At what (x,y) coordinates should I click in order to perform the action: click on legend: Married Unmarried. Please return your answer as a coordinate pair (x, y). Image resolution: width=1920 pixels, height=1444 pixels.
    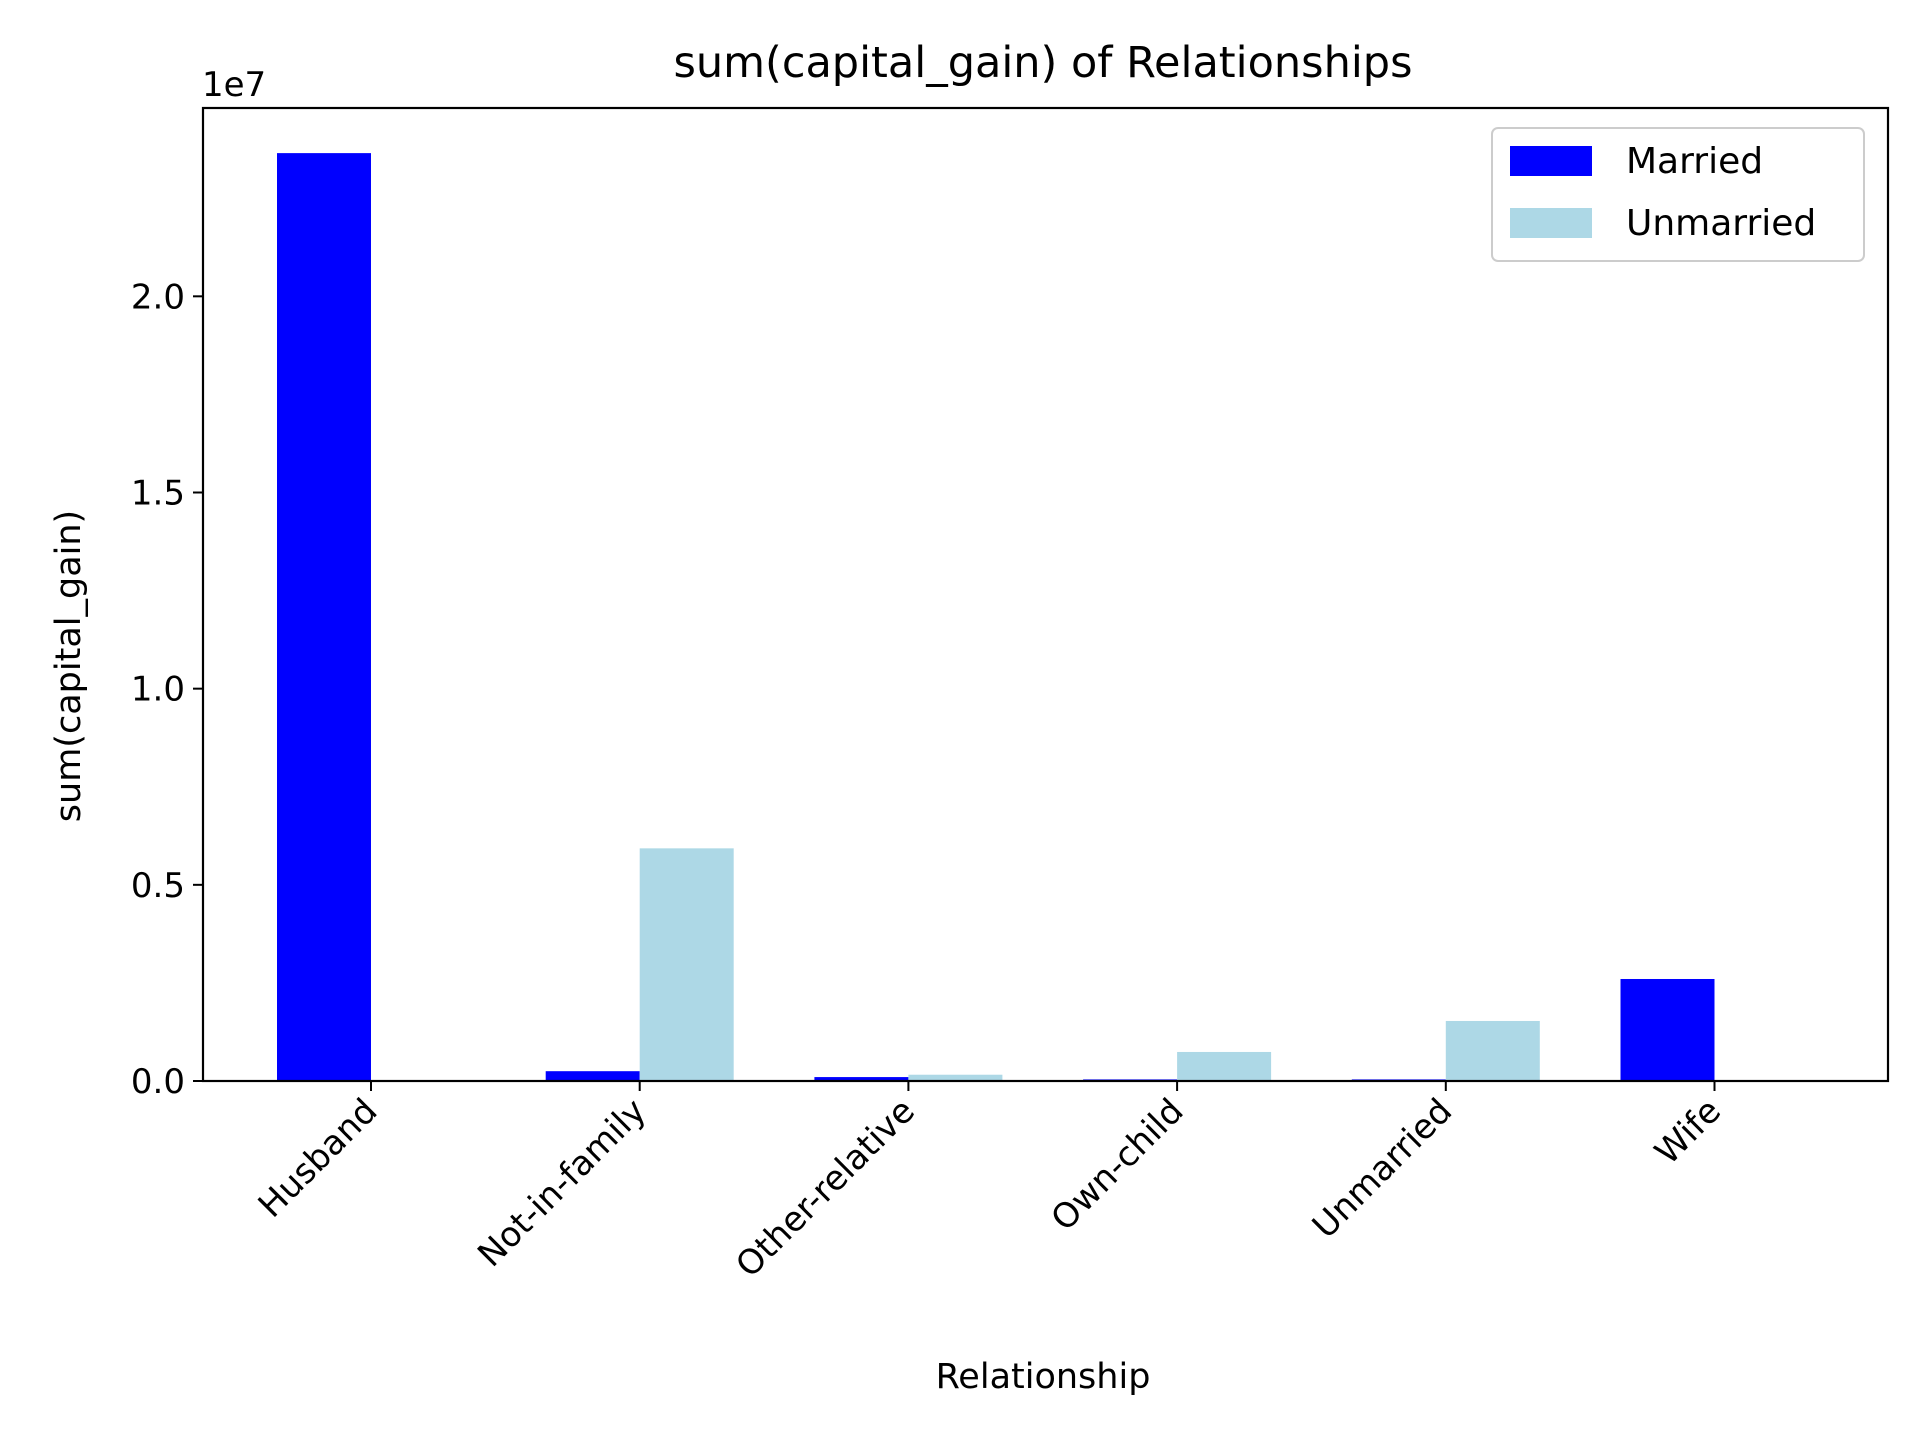
    Looking at the image, I should click on (1678, 194).